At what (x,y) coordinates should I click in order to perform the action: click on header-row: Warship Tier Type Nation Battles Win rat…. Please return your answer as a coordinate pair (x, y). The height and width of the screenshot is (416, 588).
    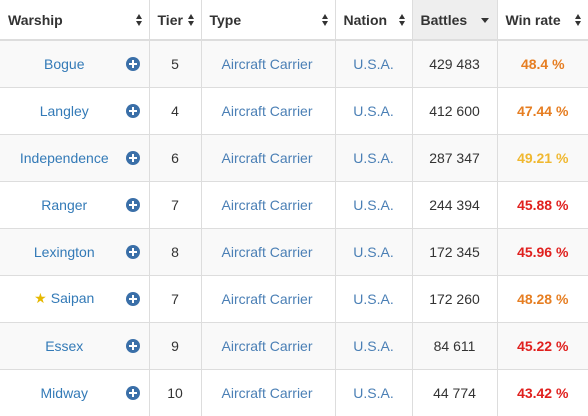
    Looking at the image, I should click on (294, 20).